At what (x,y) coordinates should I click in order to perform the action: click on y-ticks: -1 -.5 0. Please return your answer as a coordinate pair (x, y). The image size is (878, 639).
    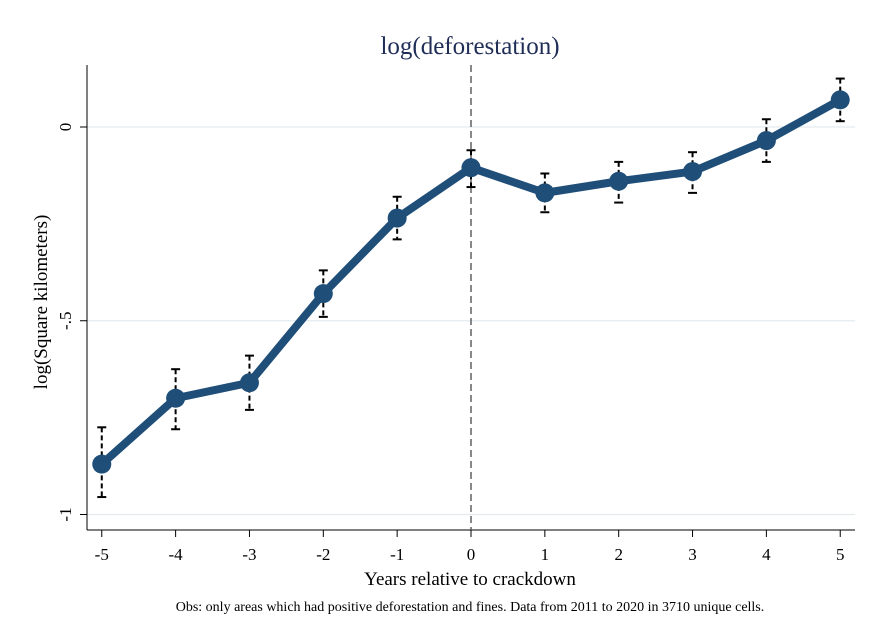
    Looking at the image, I should click on (71, 322).